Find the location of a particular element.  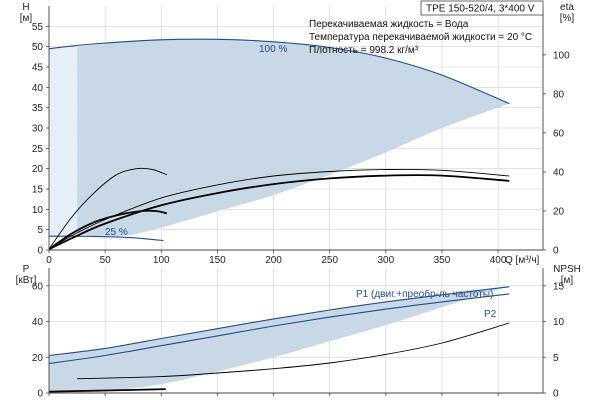

y-tick-label: 15 is located at coordinates (38, 190).